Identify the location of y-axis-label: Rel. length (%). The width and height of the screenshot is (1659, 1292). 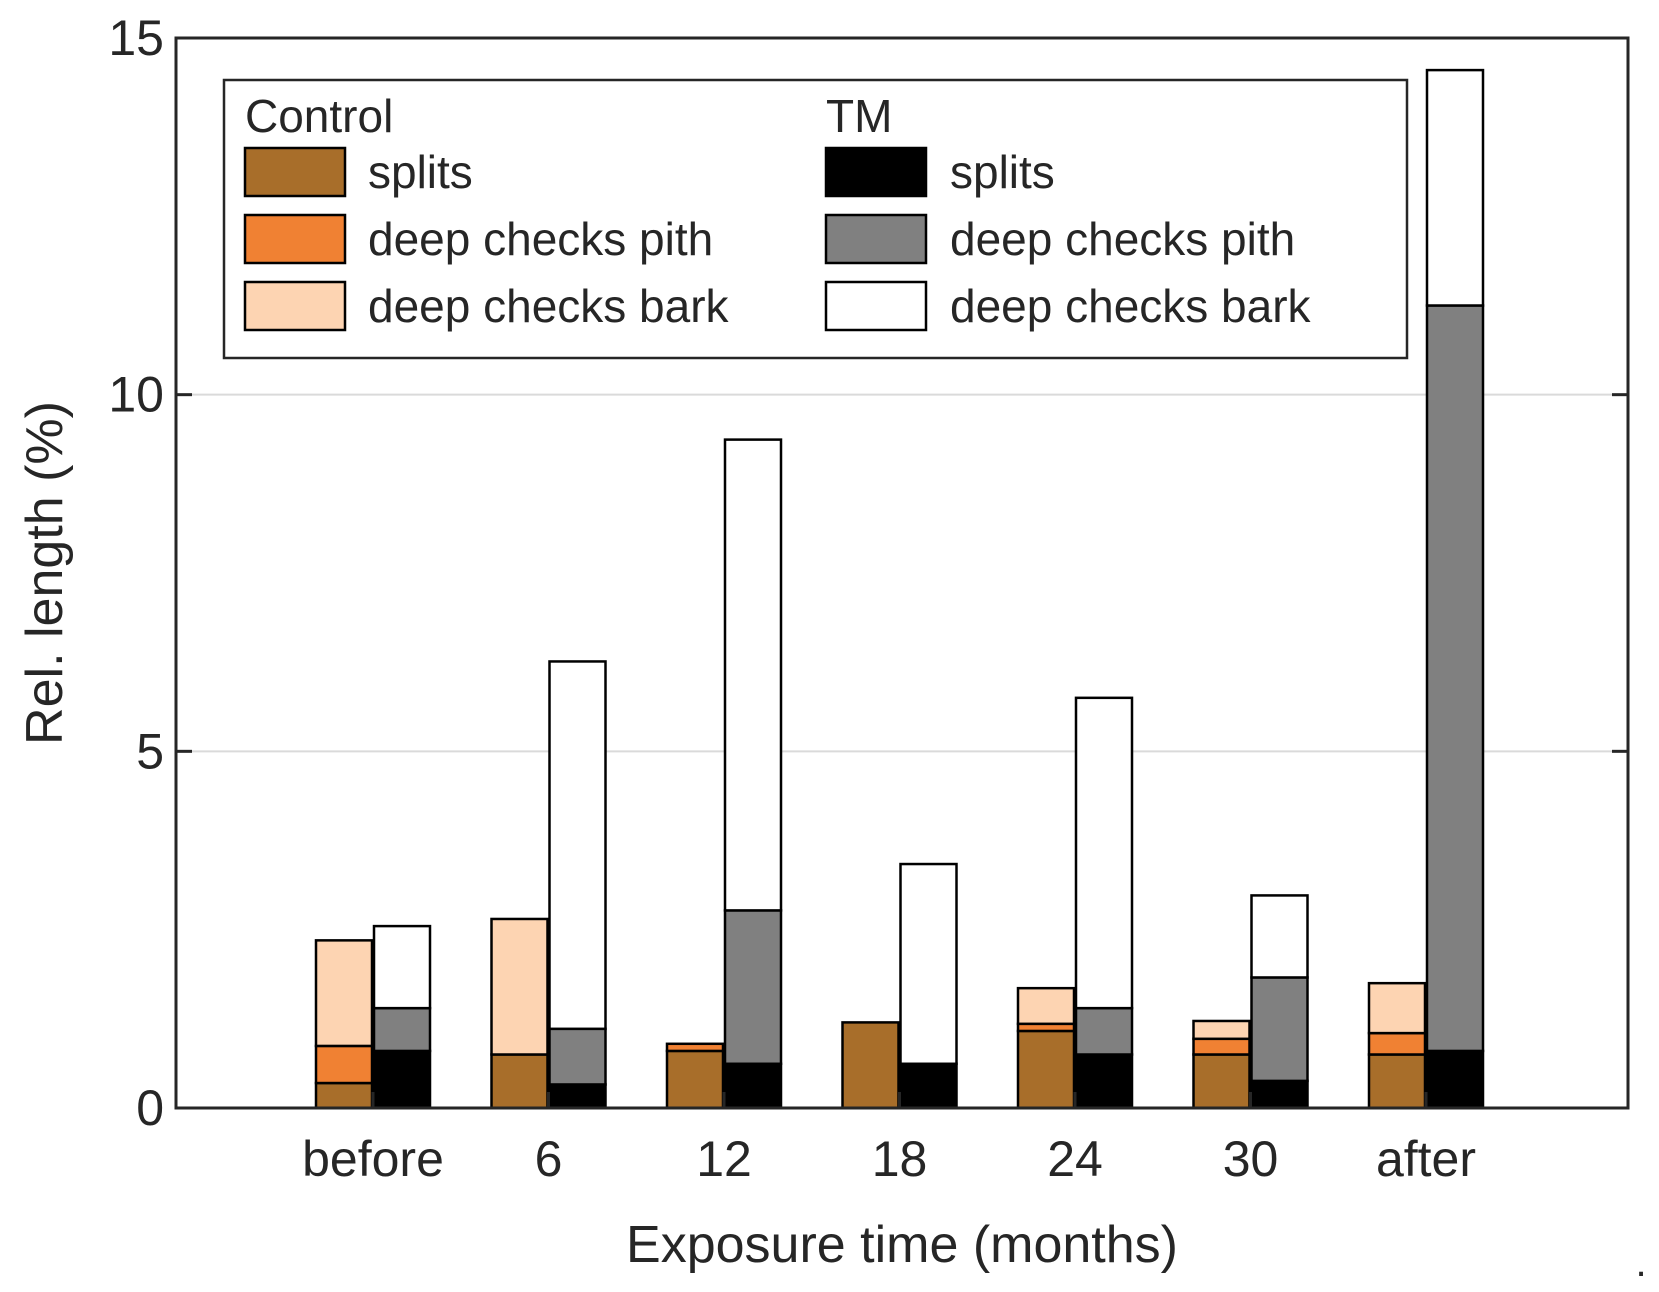
(45, 573).